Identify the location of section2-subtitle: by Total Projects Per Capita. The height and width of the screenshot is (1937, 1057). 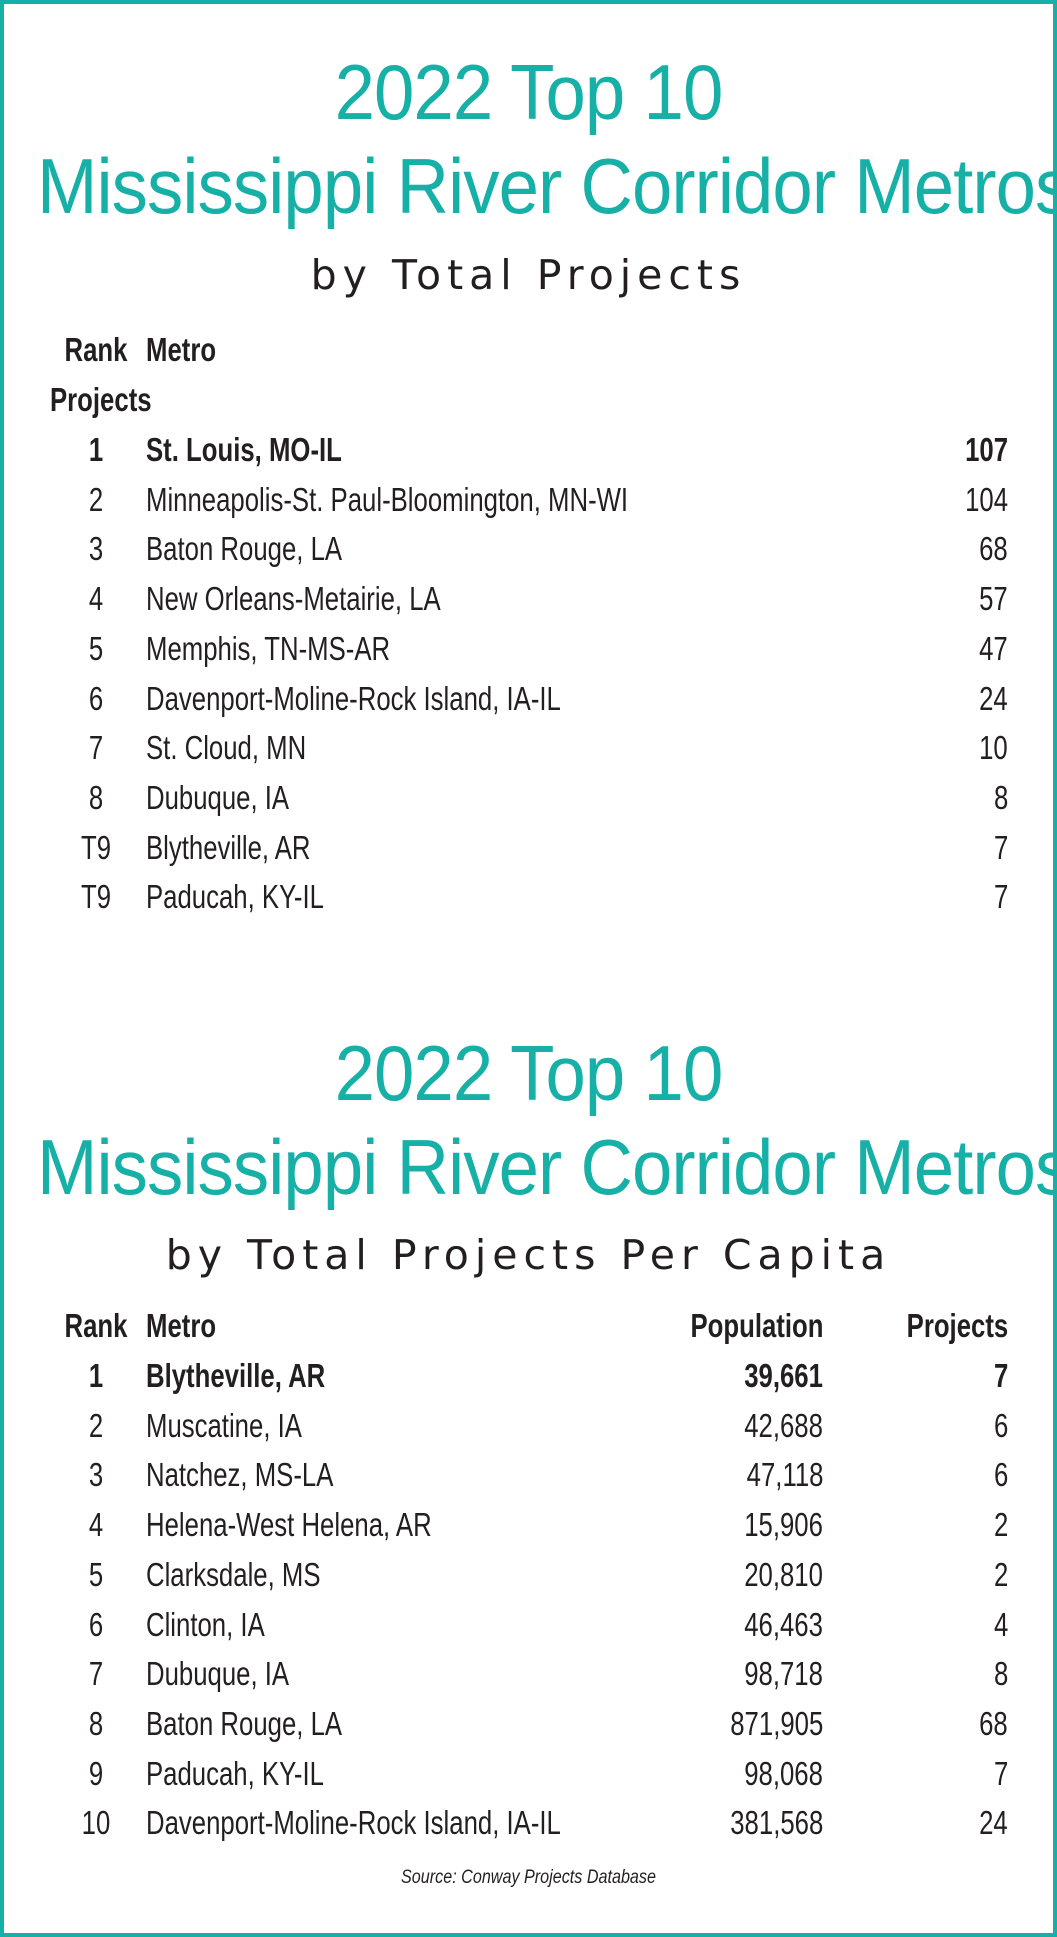
(528, 1255).